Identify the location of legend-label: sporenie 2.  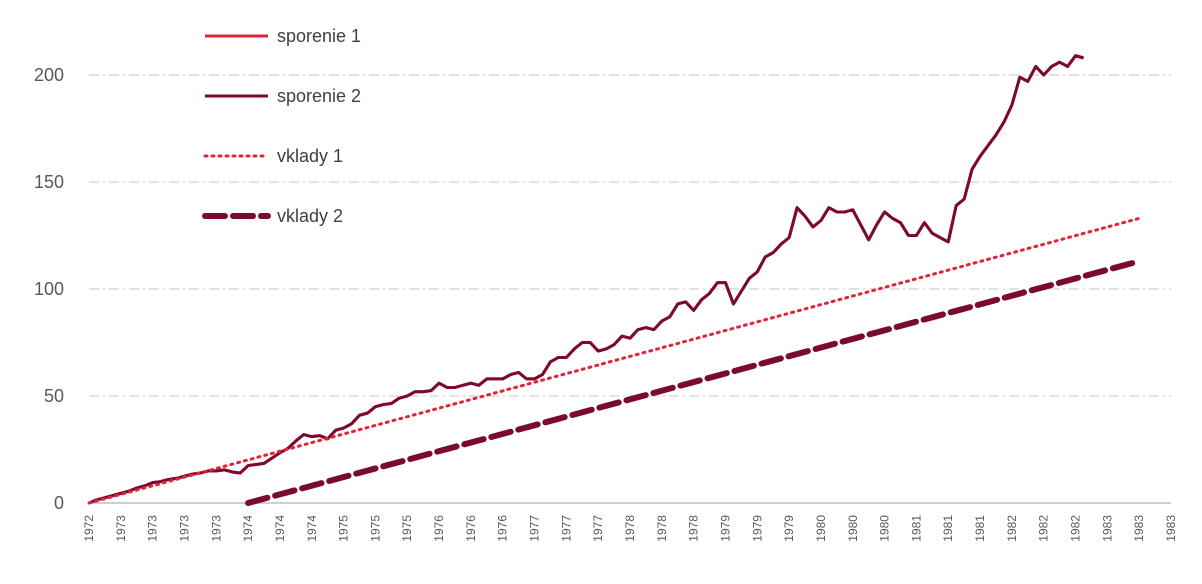
(319, 96).